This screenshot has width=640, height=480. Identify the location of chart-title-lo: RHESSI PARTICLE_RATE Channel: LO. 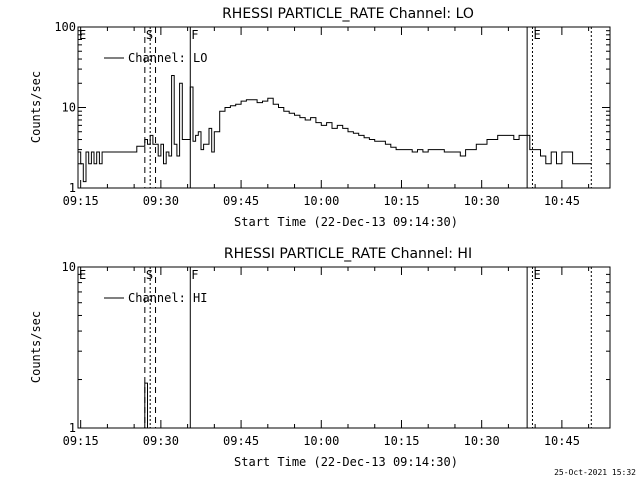
(348, 14).